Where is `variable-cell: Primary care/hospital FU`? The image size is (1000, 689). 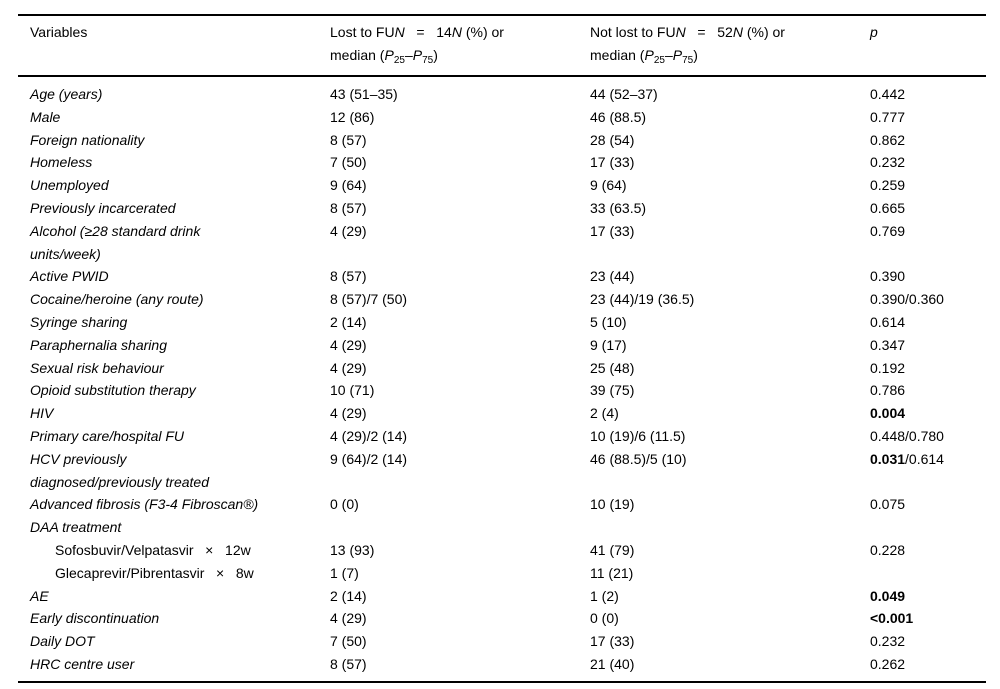
variable-cell: Primary care/hospital FU is located at coordinates (174, 436).